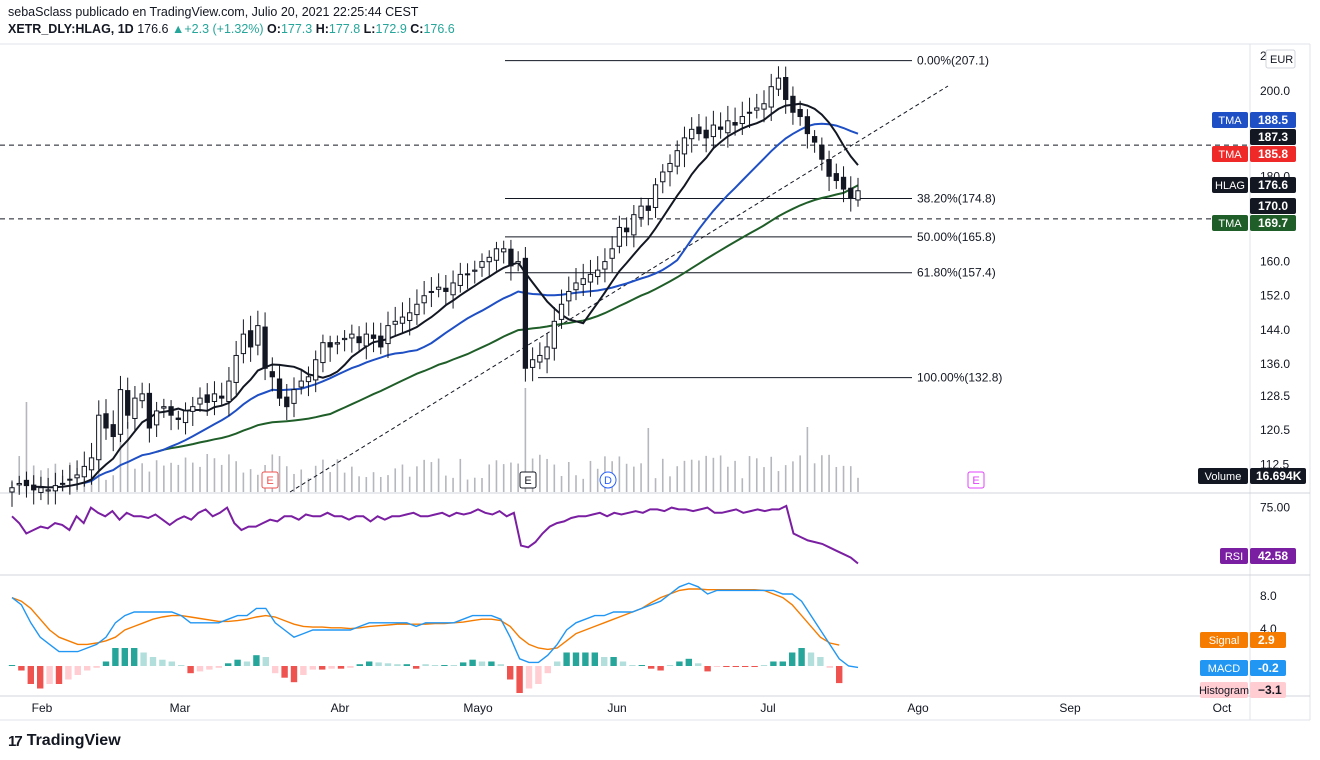 Image resolution: width=1320 pixels, height=760 pixels. I want to click on close-label: C:, so click(417, 29).